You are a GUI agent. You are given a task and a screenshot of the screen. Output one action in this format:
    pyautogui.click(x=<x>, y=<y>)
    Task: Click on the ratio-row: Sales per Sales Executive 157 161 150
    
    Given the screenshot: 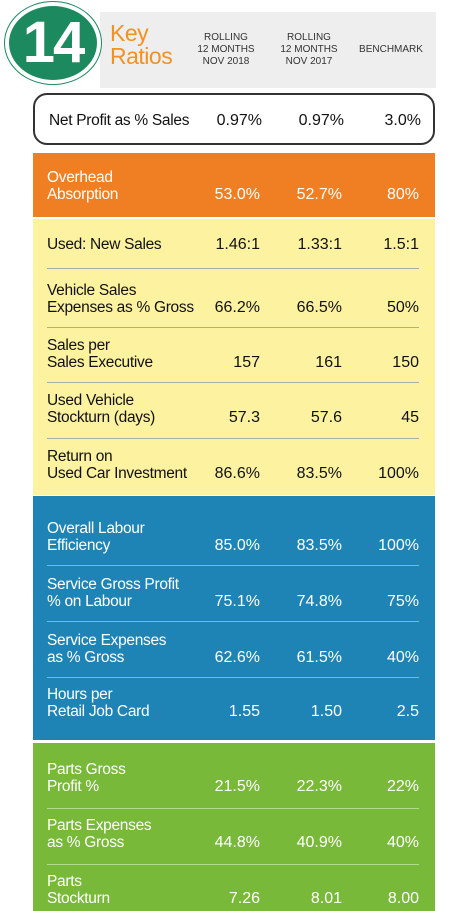 What is the action you would take?
    pyautogui.click(x=234, y=295)
    